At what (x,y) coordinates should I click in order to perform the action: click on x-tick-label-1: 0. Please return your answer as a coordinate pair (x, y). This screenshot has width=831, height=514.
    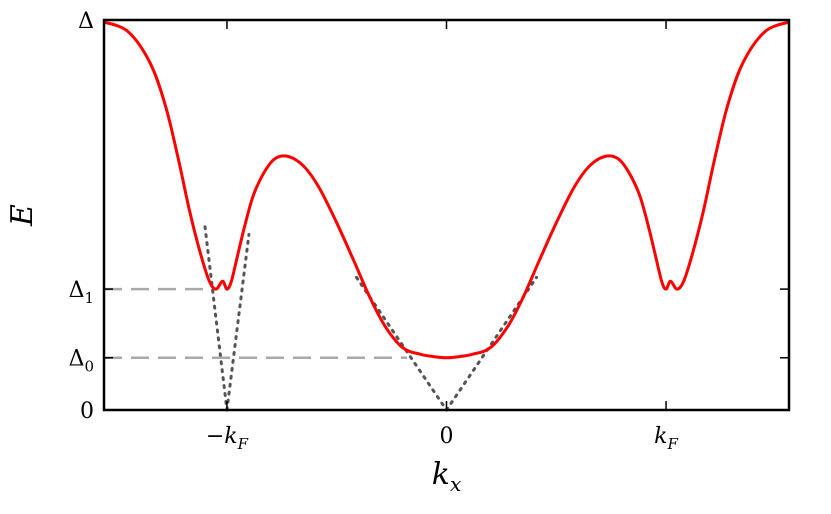
    Looking at the image, I should click on (447, 436).